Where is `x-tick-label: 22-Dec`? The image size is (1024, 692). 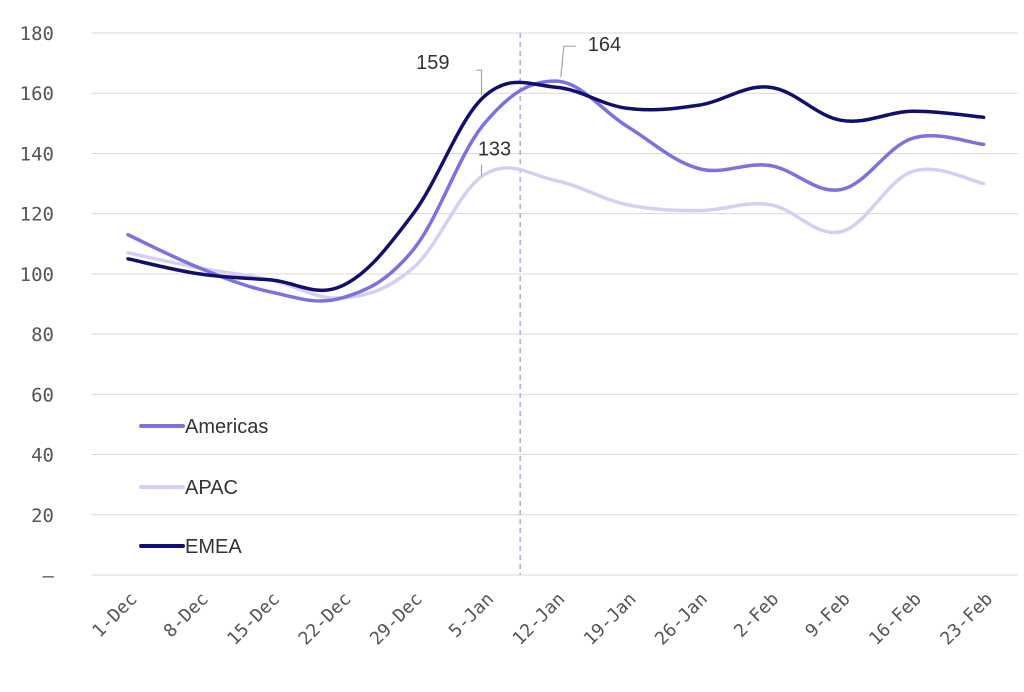 x-tick-label: 22-Dec is located at coordinates (325, 619).